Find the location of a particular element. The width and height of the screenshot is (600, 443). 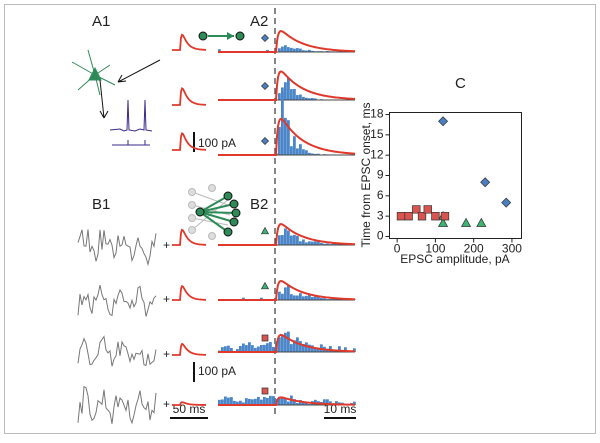

panel-label: C is located at coordinates (460, 83).